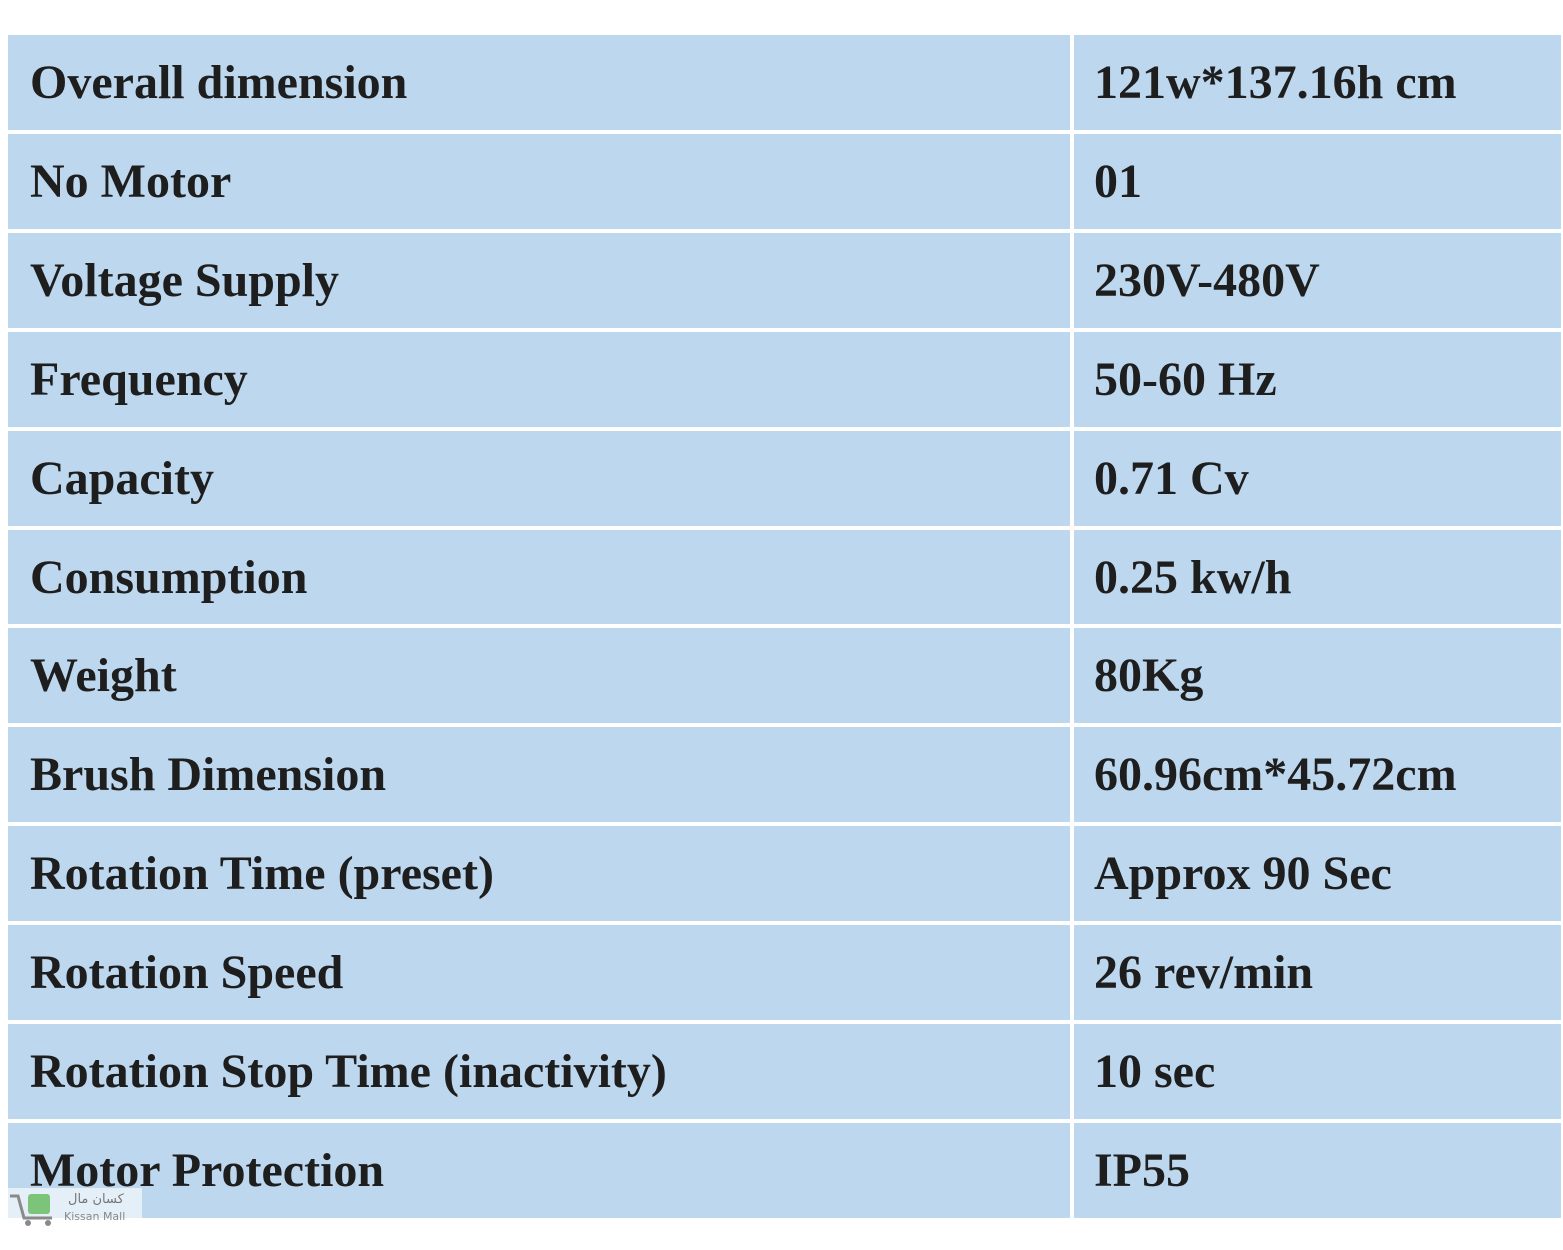 Image resolution: width=1563 pixels, height=1250 pixels. What do you see at coordinates (1317, 280) in the screenshot?
I see `spec-value: 230V-480V` at bounding box center [1317, 280].